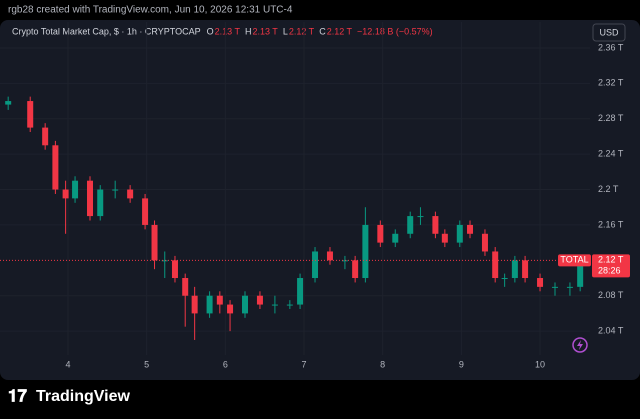 The image size is (640, 419). I want to click on series-label-box, so click(574, 260).